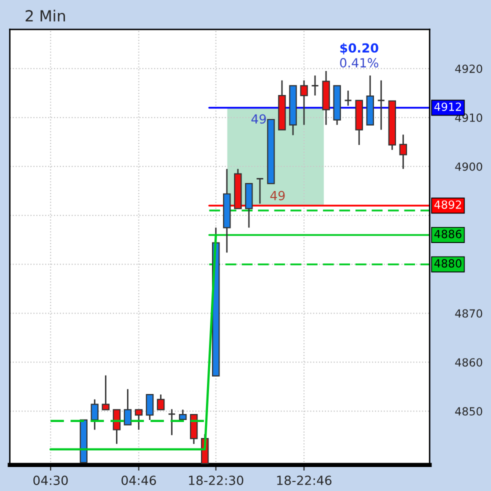 This screenshot has width=491, height=491. Describe the element at coordinates (359, 63) in the screenshot. I see `annotation: 0.41%` at that location.